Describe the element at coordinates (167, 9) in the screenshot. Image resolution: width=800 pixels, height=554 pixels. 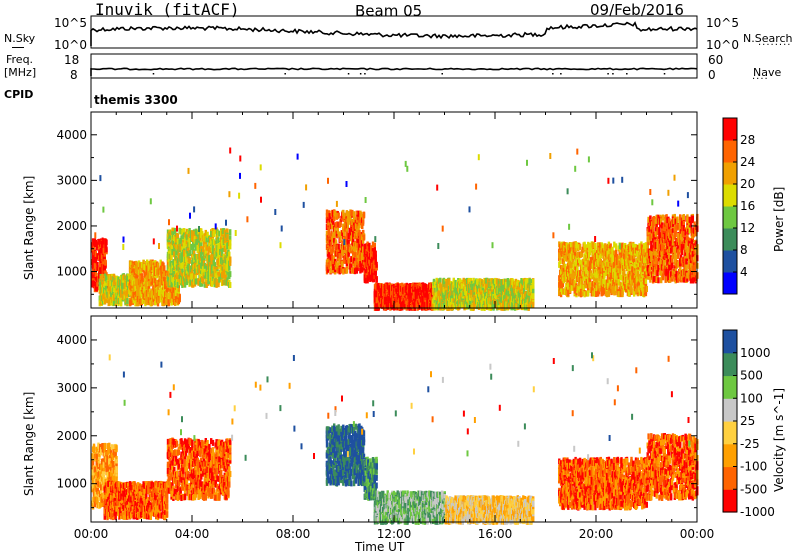
I see `site-title: Inuvik (fitACF)` at that location.